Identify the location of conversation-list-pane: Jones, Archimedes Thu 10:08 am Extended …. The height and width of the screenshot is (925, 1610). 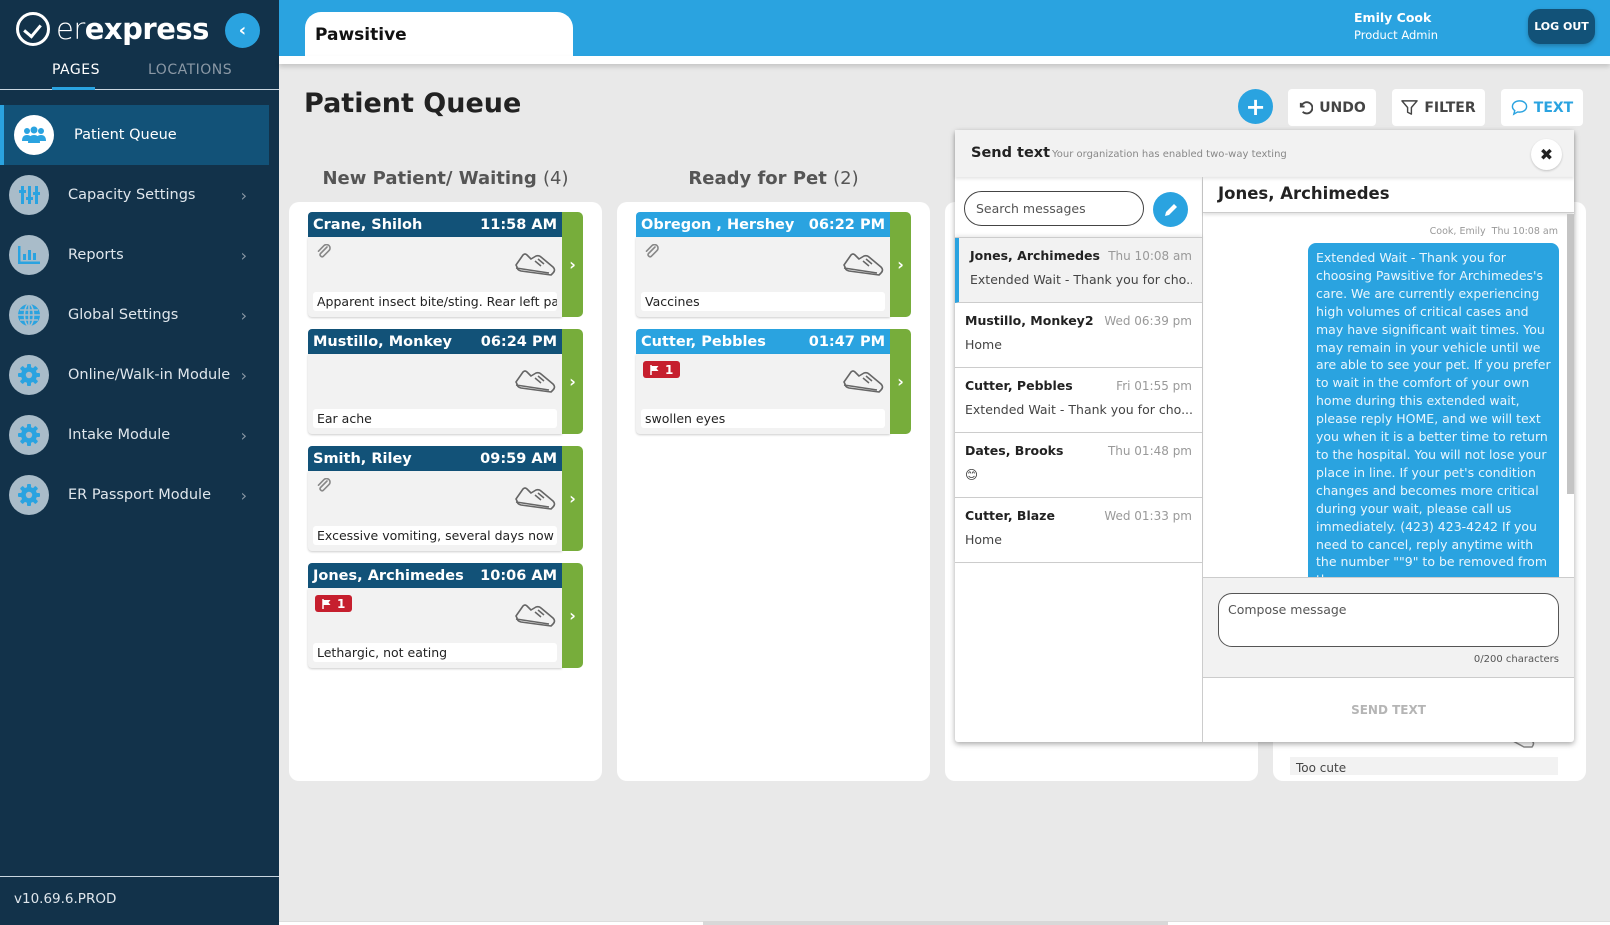
(1079, 459).